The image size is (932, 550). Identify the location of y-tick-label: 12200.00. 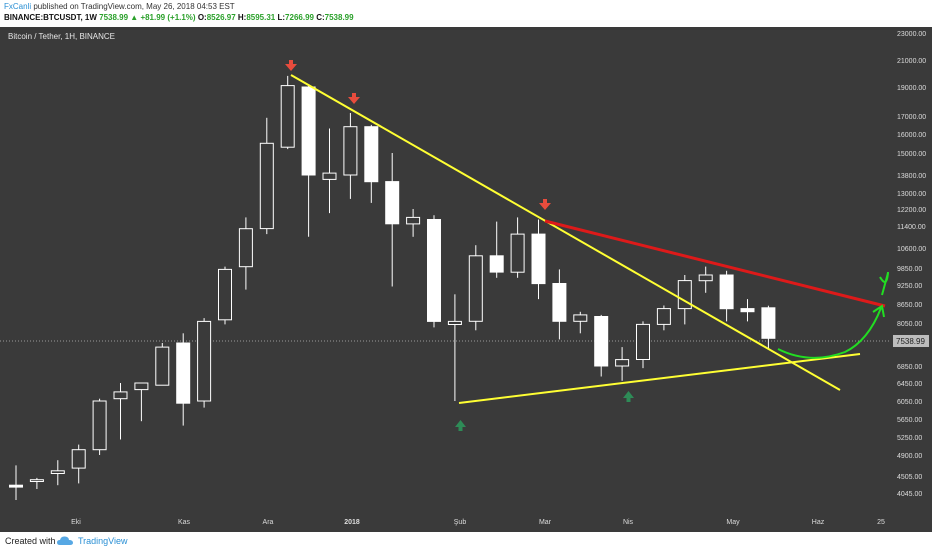
(911, 210).